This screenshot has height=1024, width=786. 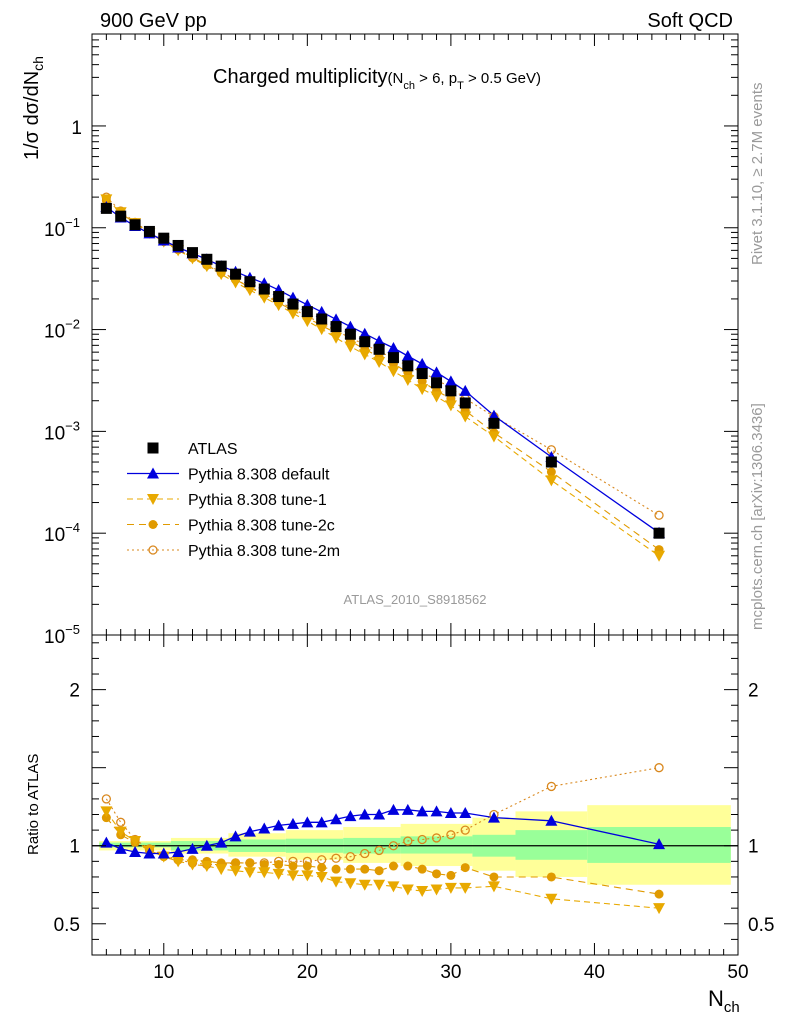 What do you see at coordinates (153, 21) in the screenshot?
I see `header-left: 900 GeV pp` at bounding box center [153, 21].